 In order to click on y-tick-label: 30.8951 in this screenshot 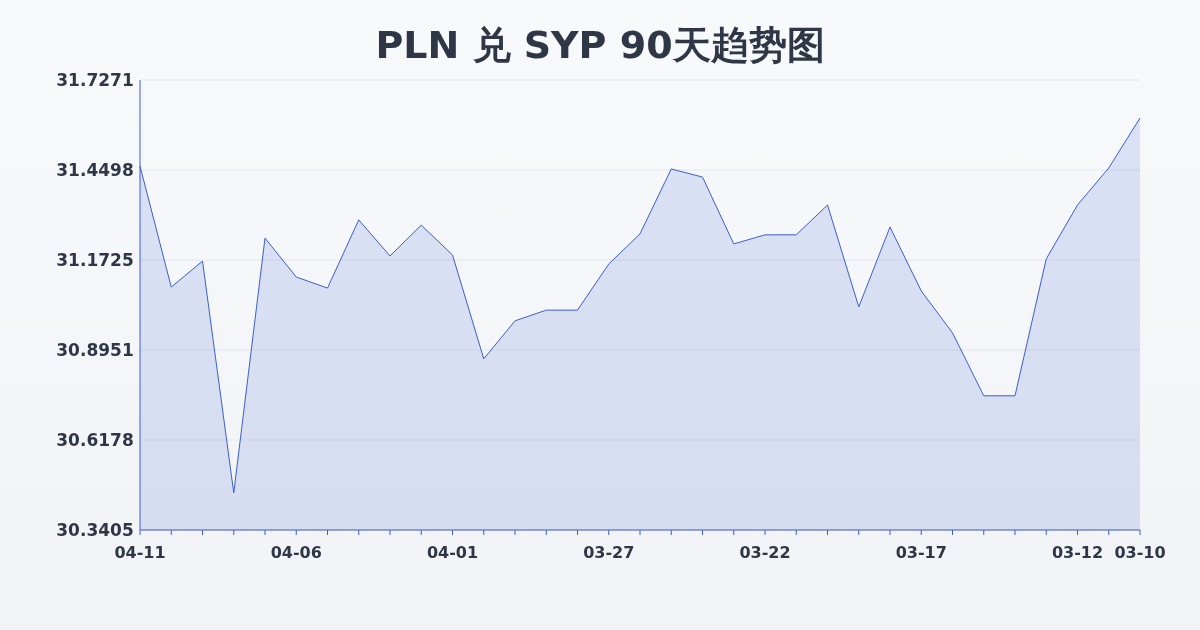, I will do `click(95, 350)`.